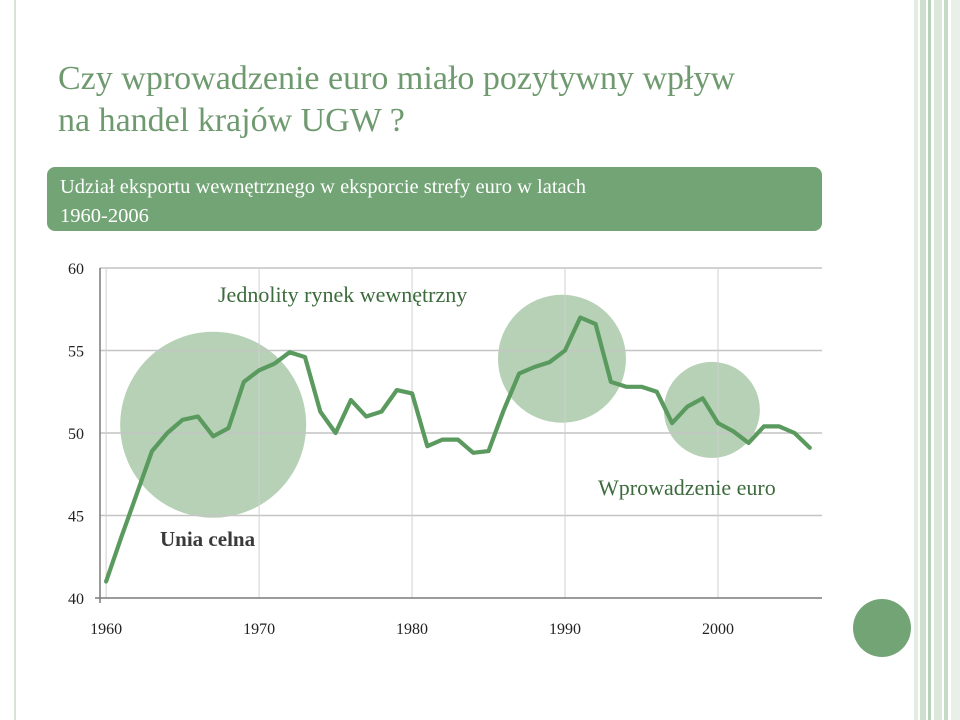 The image size is (960, 720). What do you see at coordinates (412, 629) in the screenshot?
I see `x-tick-label-1980: 1980` at bounding box center [412, 629].